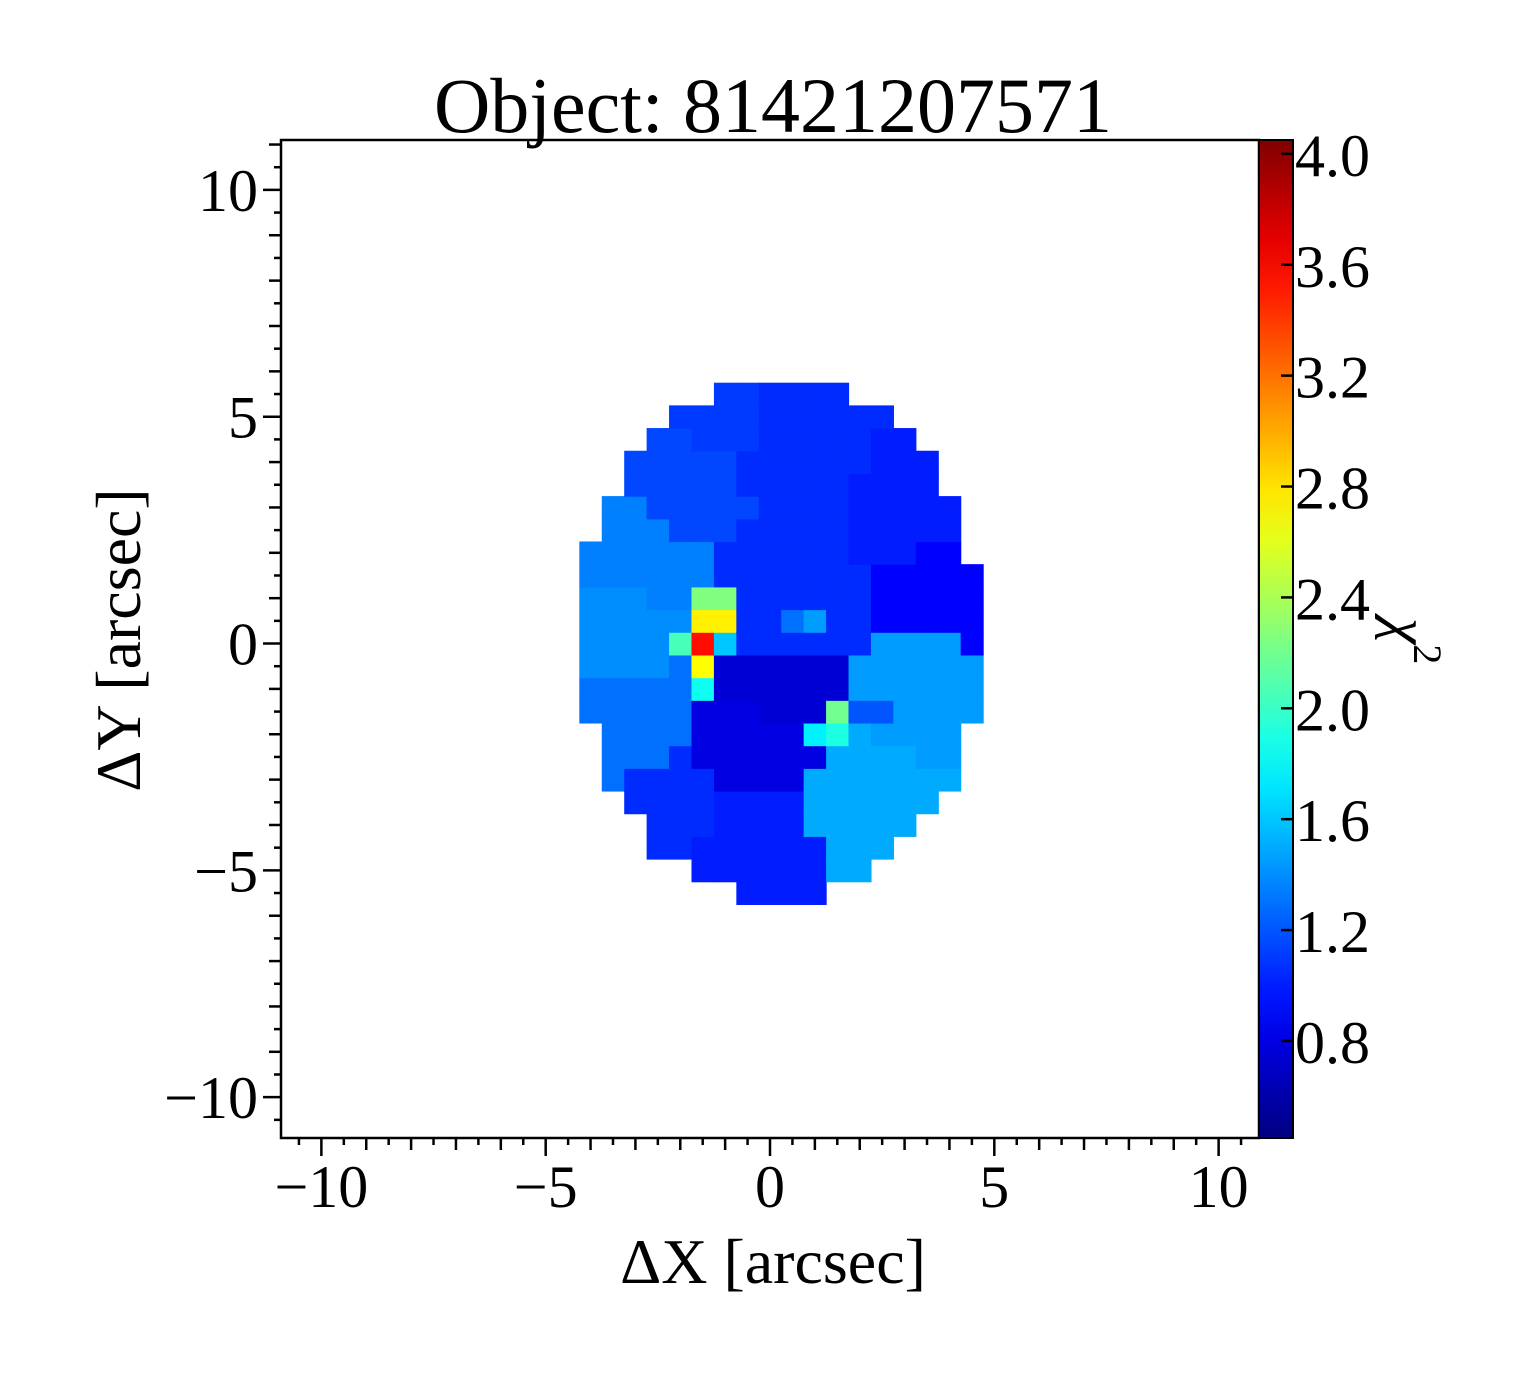 This screenshot has width=1540, height=1375. What do you see at coordinates (546, 1187) in the screenshot?
I see `x-tick-label: −5` at bounding box center [546, 1187].